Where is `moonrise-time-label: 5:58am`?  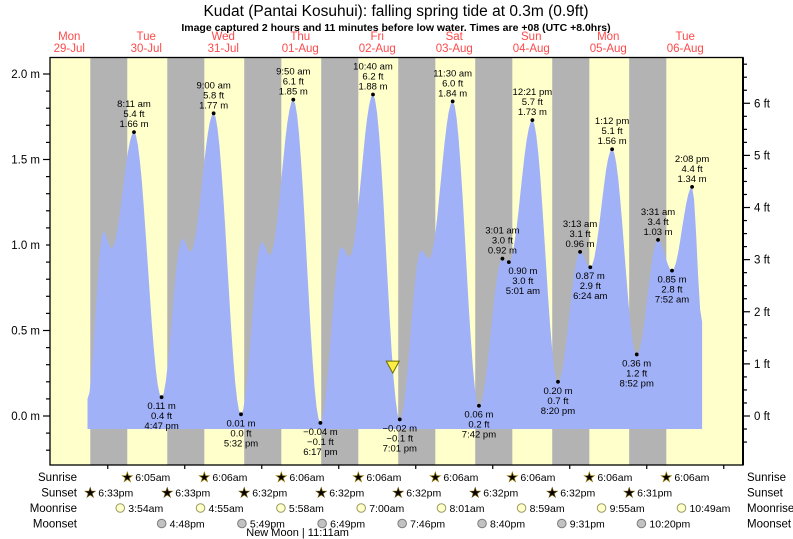
moonrise-time-label: 5:58am is located at coordinates (306, 509).